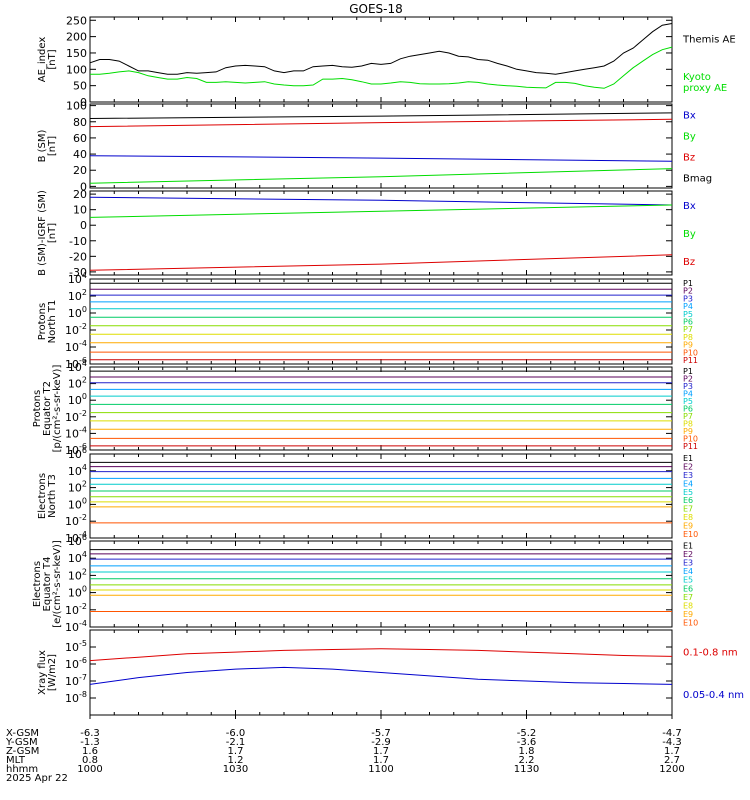 This screenshot has width=750, height=800. What do you see at coordinates (688, 525) in the screenshot?
I see `legend-entry: E9` at bounding box center [688, 525].